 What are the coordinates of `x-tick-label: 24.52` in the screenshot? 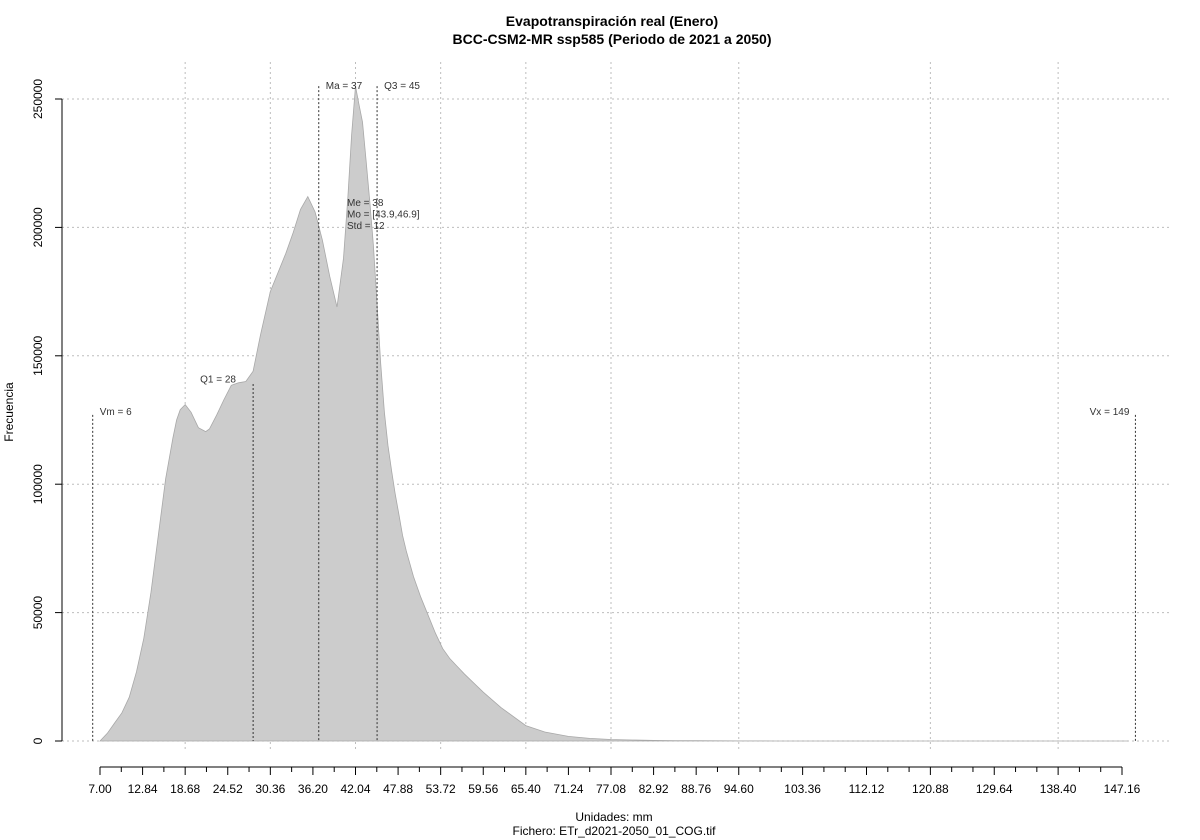 It's located at (228, 789).